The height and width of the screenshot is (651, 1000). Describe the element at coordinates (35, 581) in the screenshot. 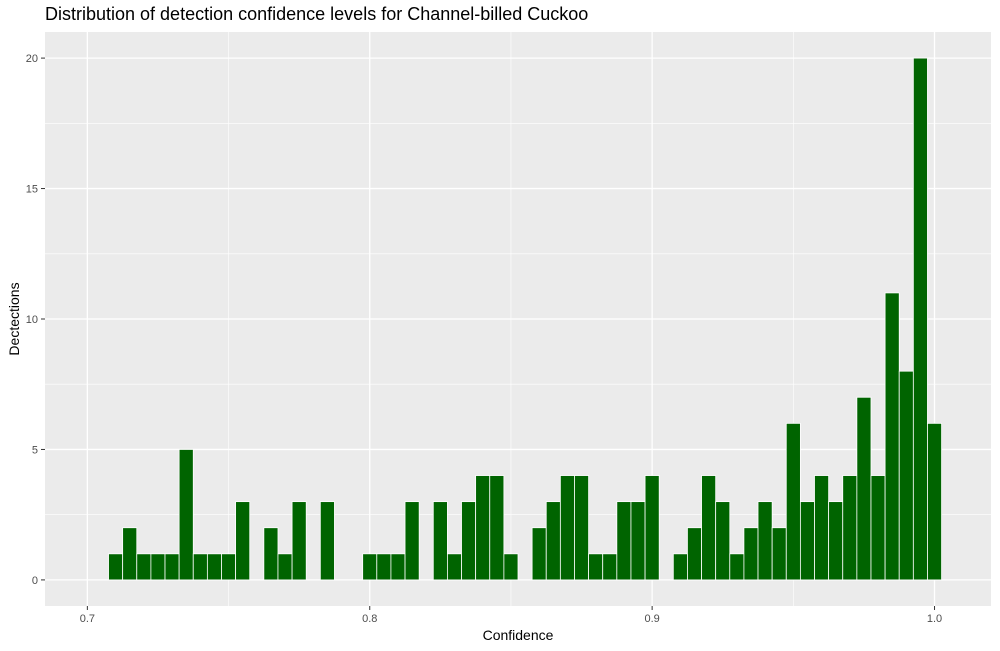

I see `y-tick-label: 0` at that location.